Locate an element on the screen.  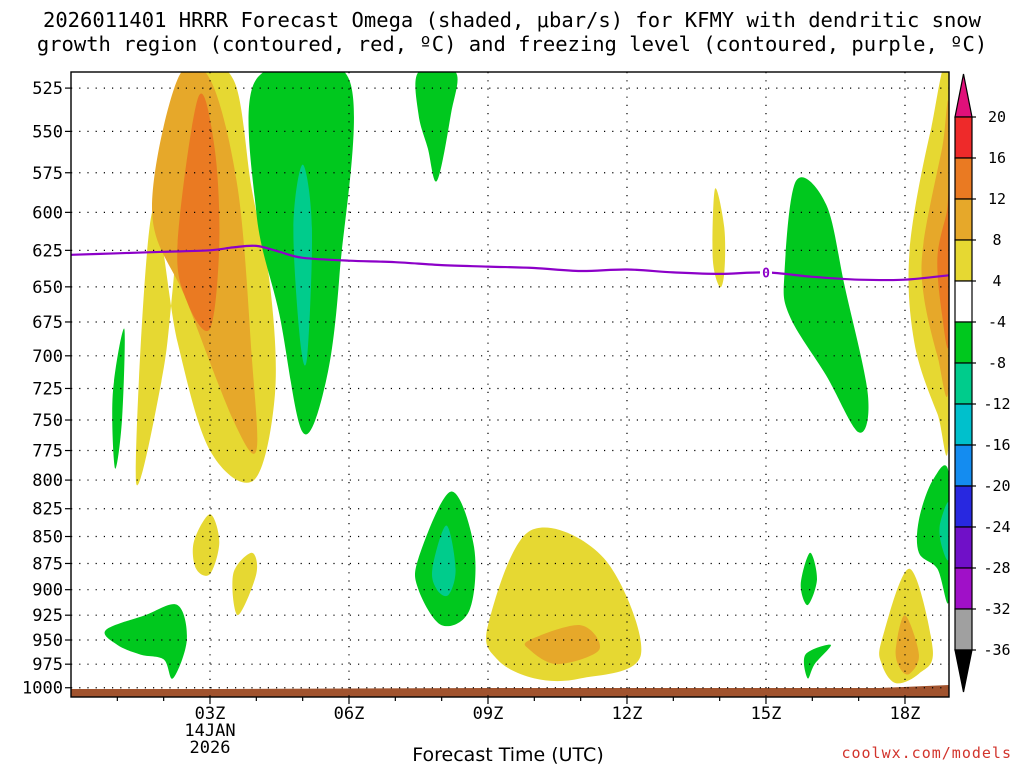
y-tick-label-825: 825 is located at coordinates (47, 510).